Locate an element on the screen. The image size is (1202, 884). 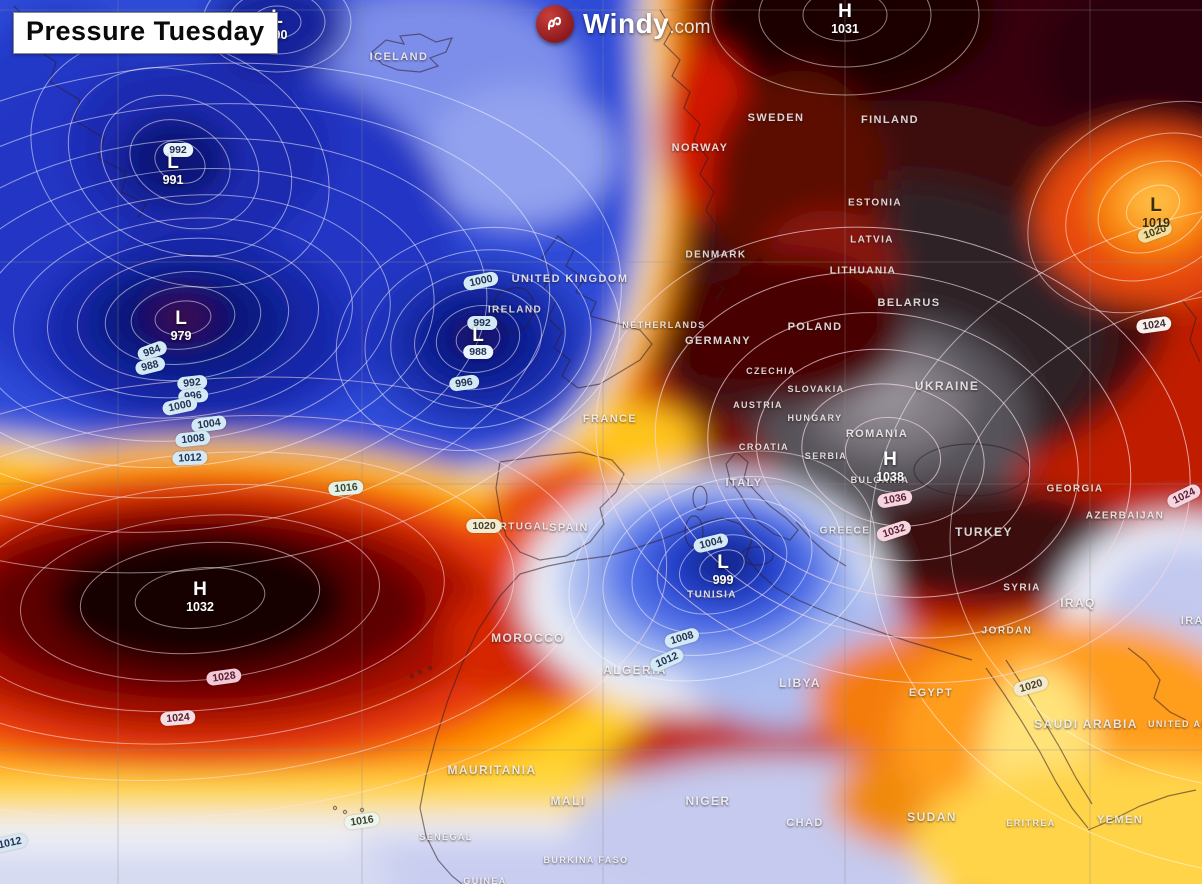
windy-logo-brand: Windy is located at coordinates (626, 23).